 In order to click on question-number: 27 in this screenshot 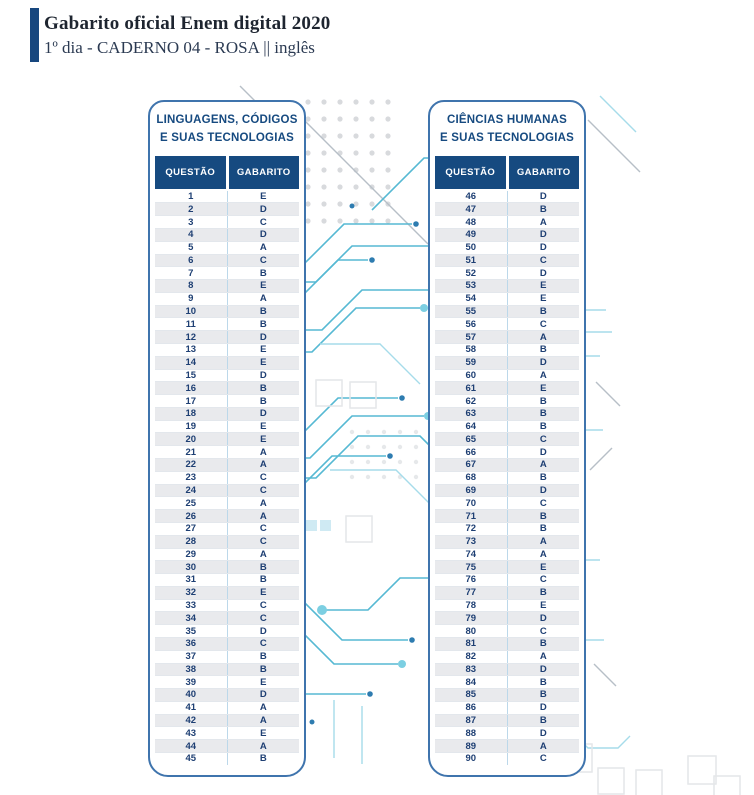, I will do `click(191, 529)`.